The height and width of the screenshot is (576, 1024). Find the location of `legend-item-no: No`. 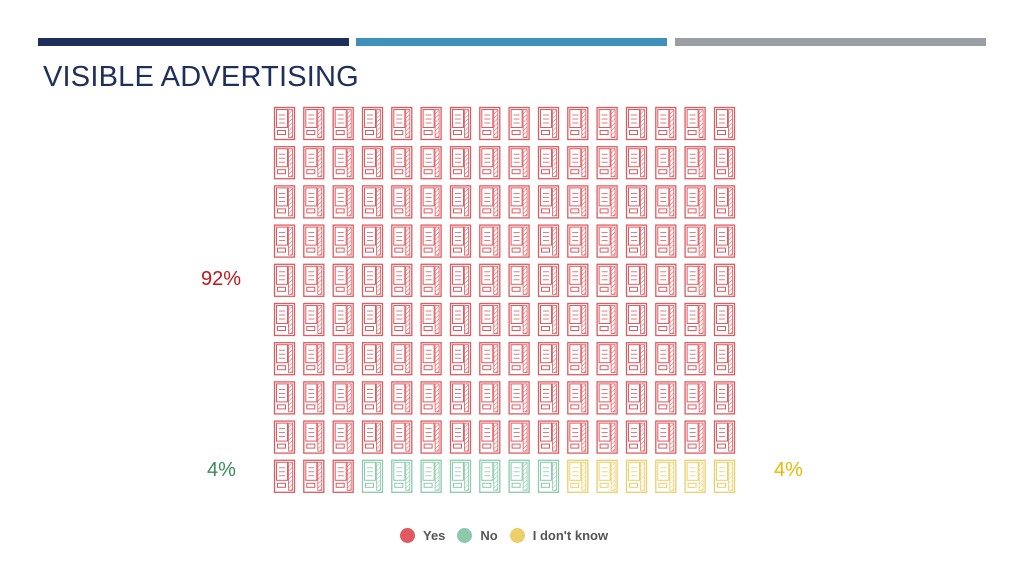

legend-item-no: No is located at coordinates (477, 535).